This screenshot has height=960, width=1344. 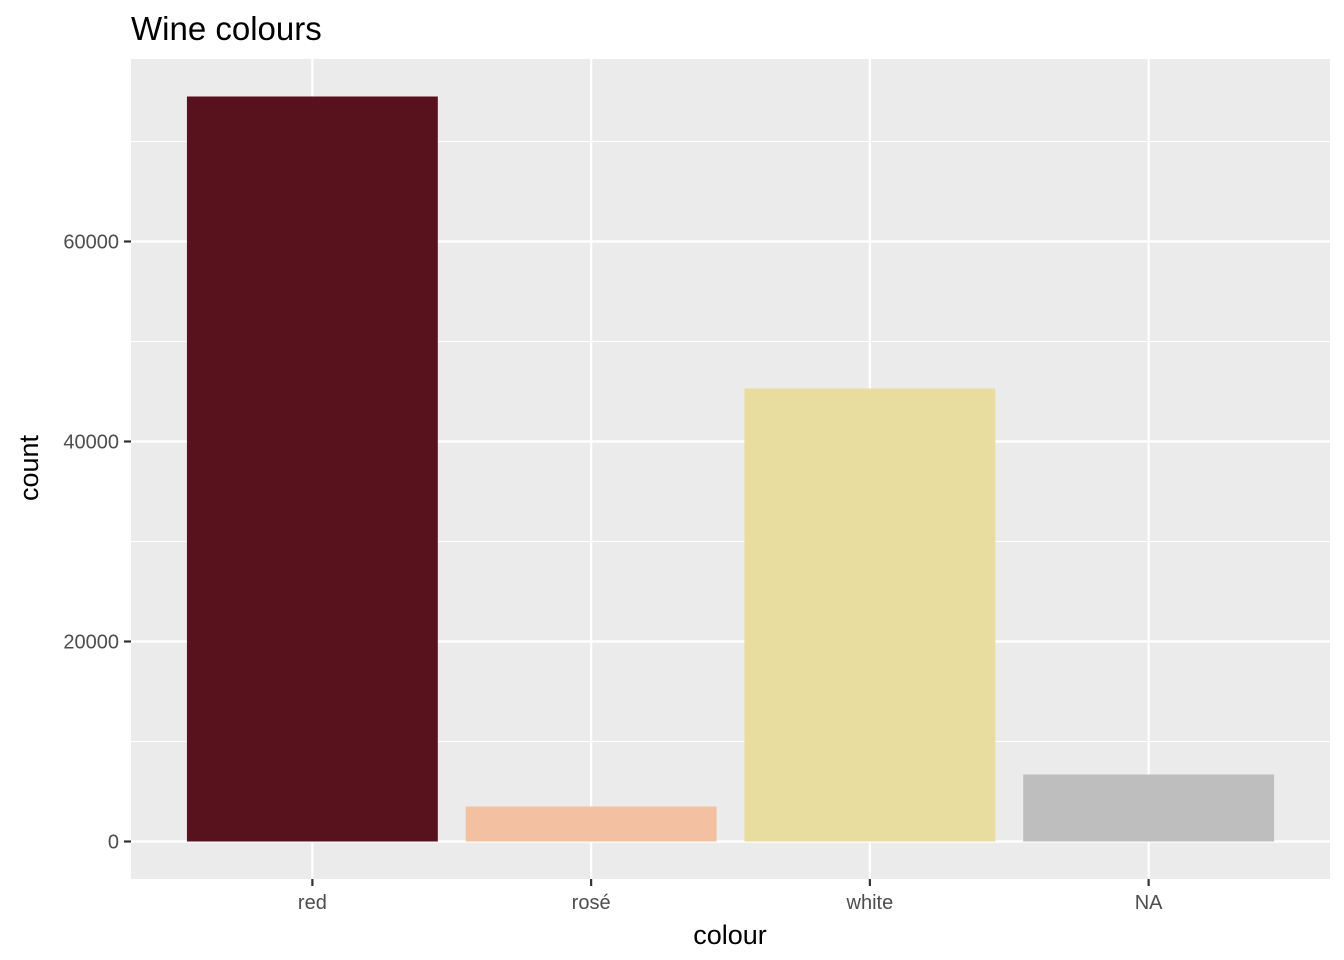 What do you see at coordinates (226, 28) in the screenshot?
I see `chart-title: Wine colours` at bounding box center [226, 28].